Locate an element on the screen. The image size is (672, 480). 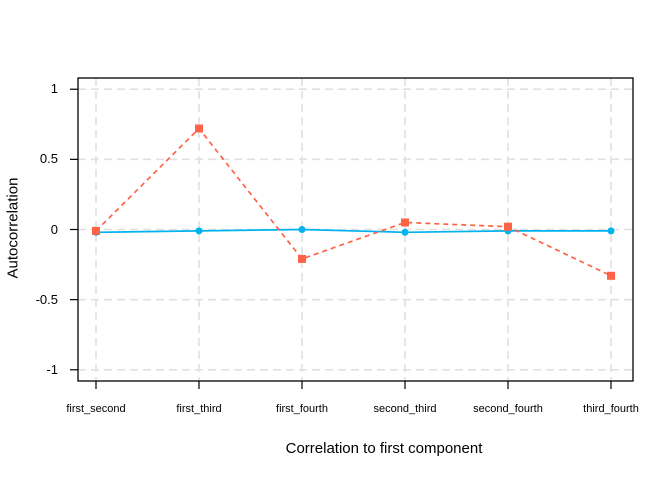
y-tick-label: 1 is located at coordinates (54, 89).